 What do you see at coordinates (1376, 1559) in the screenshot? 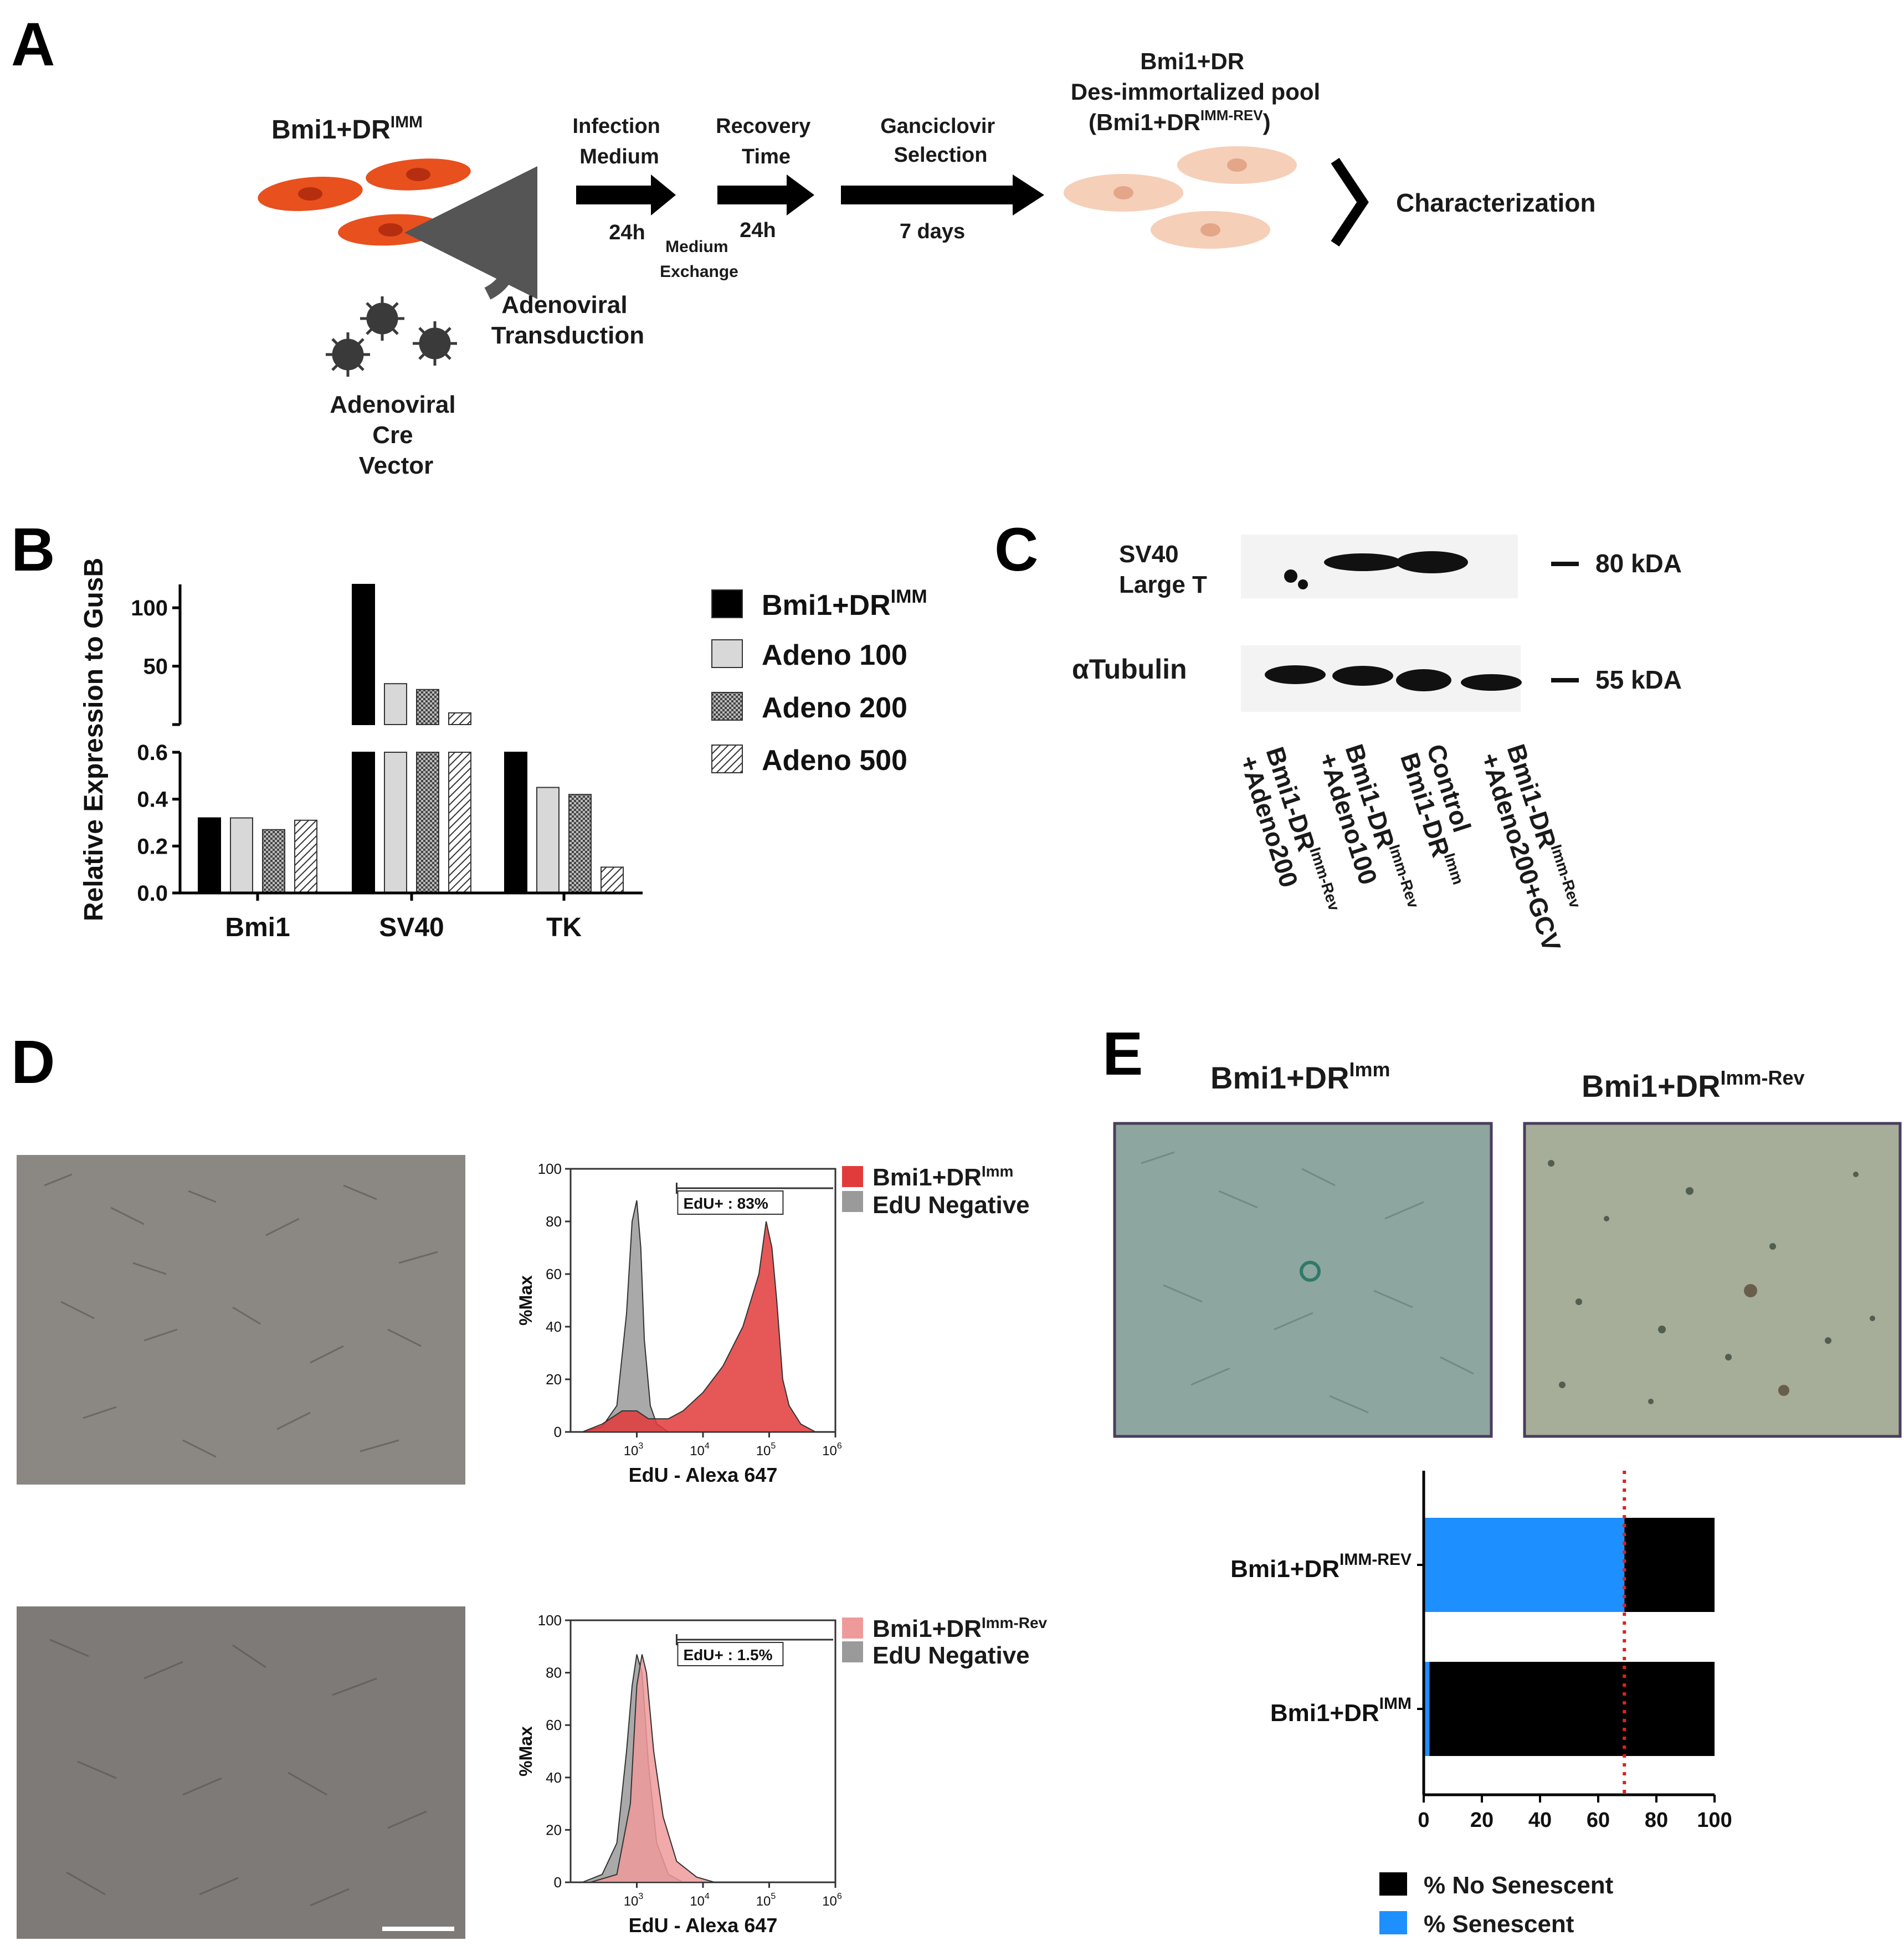
I see `category-sup: IMM-REV` at bounding box center [1376, 1559].